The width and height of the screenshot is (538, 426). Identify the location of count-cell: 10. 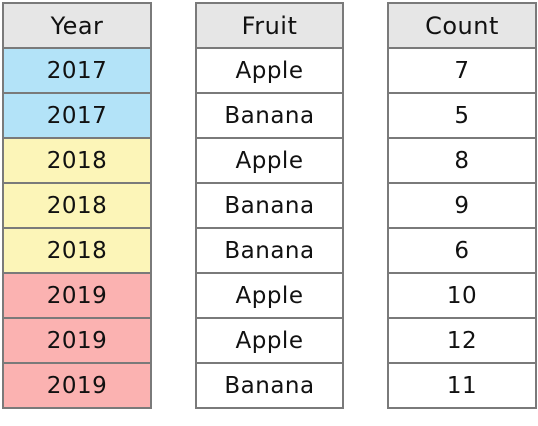
(462, 295).